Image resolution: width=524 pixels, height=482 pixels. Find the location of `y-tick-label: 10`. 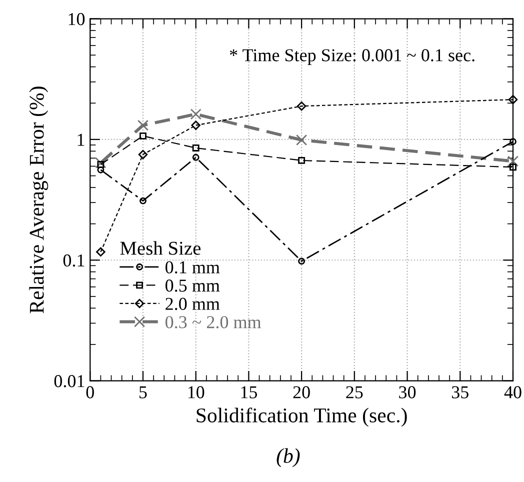

y-tick-label: 10 is located at coordinates (76, 19).